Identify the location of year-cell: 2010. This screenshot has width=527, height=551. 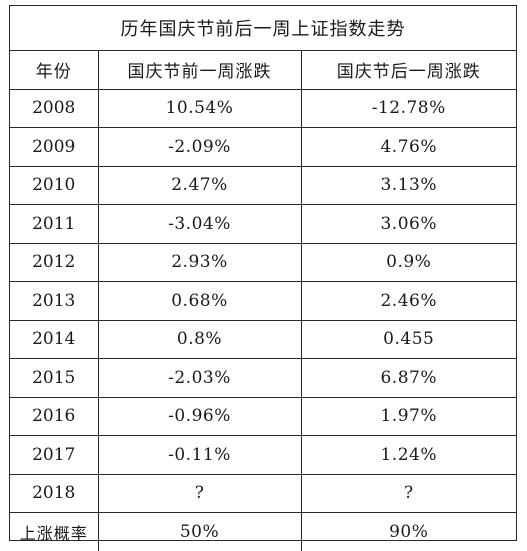
(54, 185).